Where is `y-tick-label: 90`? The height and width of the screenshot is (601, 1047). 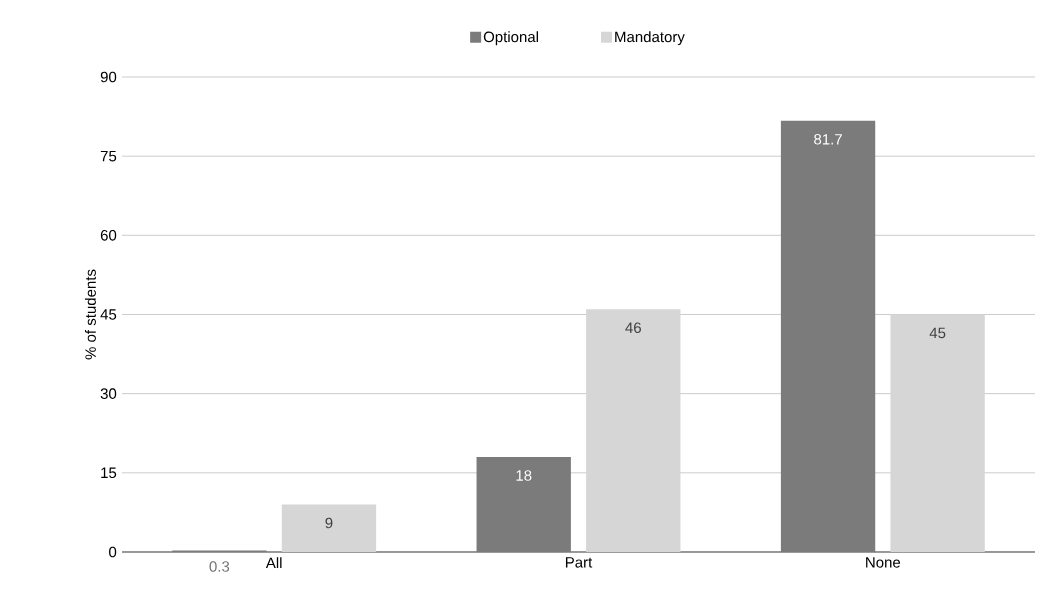 y-tick-label: 90 is located at coordinates (108, 77).